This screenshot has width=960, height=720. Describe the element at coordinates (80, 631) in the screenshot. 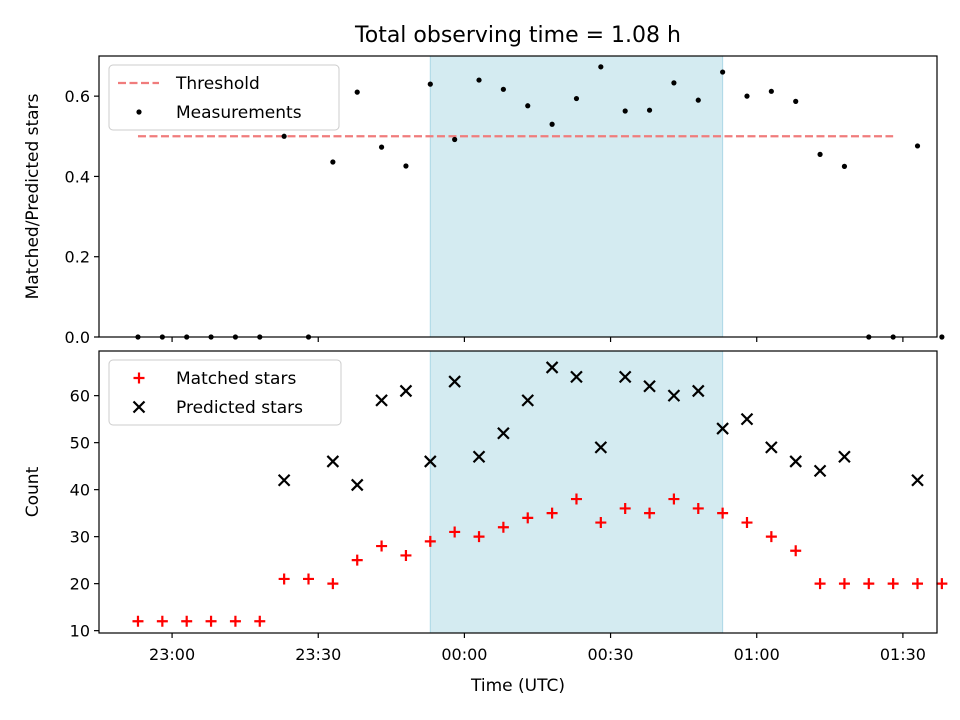

I see `y-tick-label: 10` at that location.